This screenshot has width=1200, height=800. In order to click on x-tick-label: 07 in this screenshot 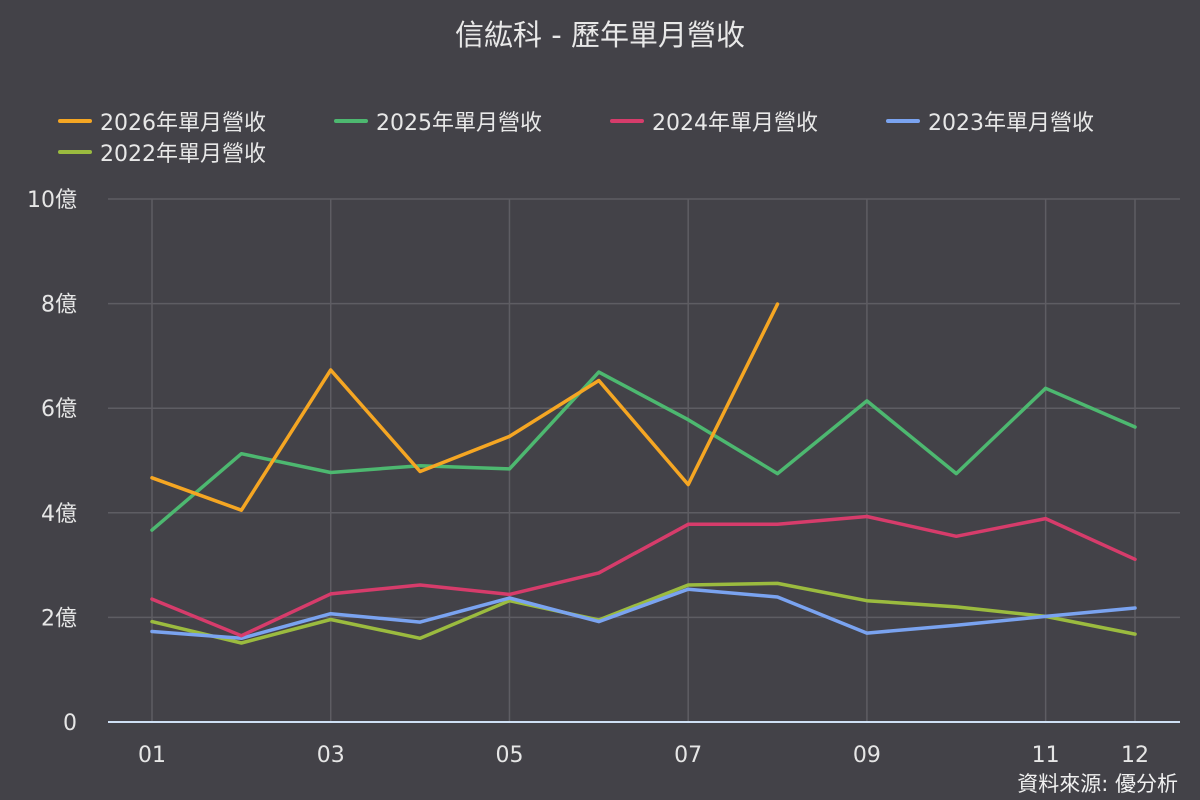, I will do `click(688, 755)`.